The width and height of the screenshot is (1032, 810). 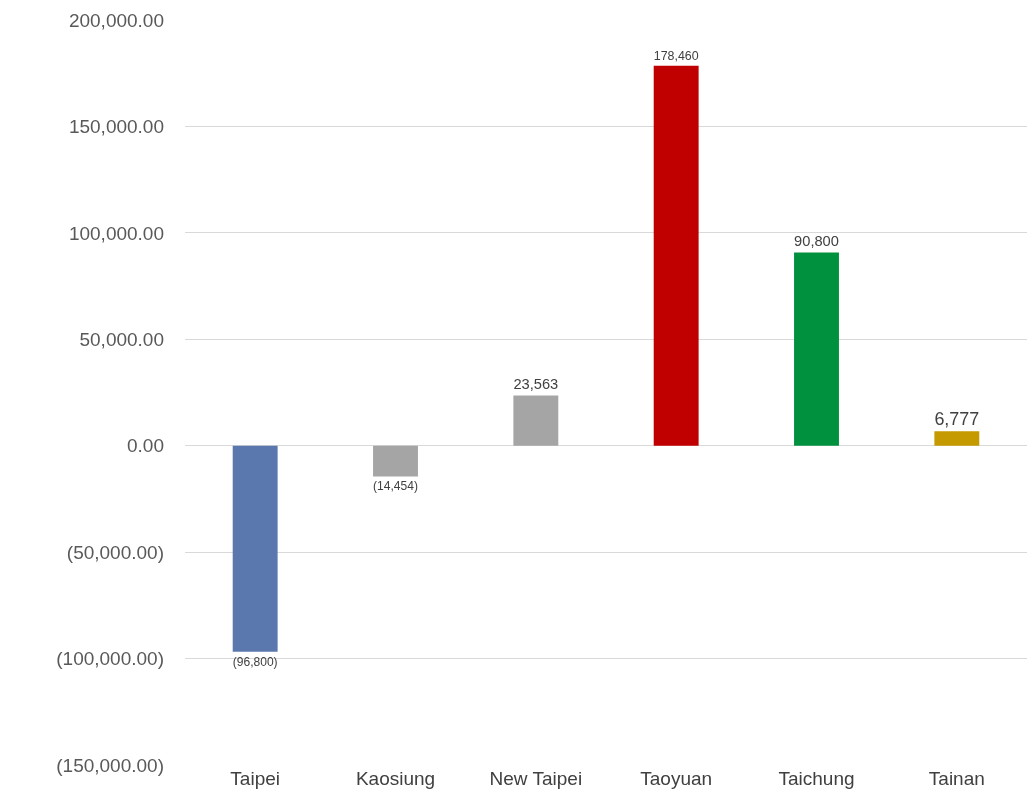 What do you see at coordinates (536, 778) in the screenshot?
I see `x-tick-label: New Taipei` at bounding box center [536, 778].